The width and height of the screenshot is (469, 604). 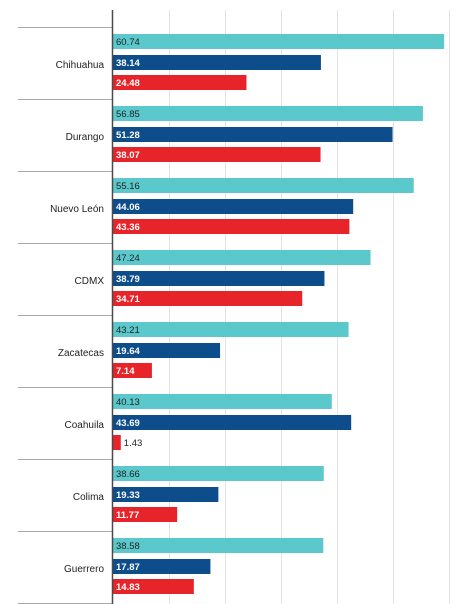 I want to click on bar-value-label: 19.33, so click(x=128, y=495).